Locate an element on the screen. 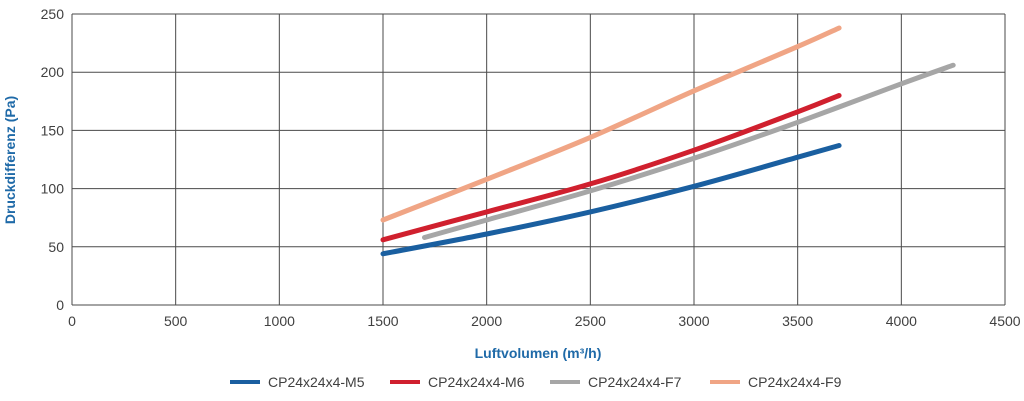 Image resolution: width=1024 pixels, height=401 pixels. y-tick-label: 150 is located at coordinates (53, 130).